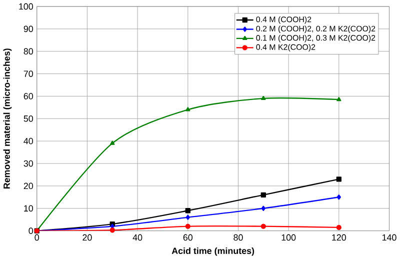 This screenshot has height=259, width=400. What do you see at coordinates (29, 186) in the screenshot?
I see `y-tick-label: 20` at bounding box center [29, 186].